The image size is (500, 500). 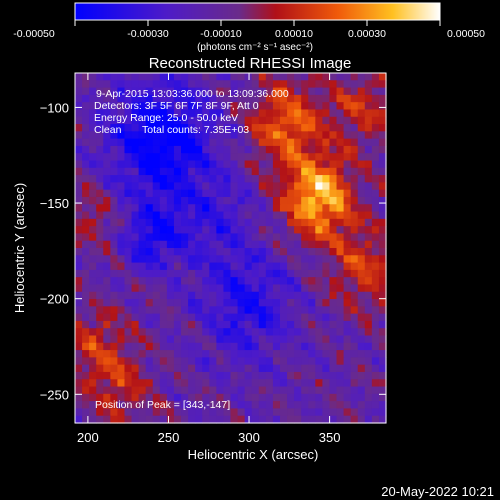 I want to click on energy-range-text: Energy Range: 25.0 - 50.0 keV, so click(x=166, y=118).